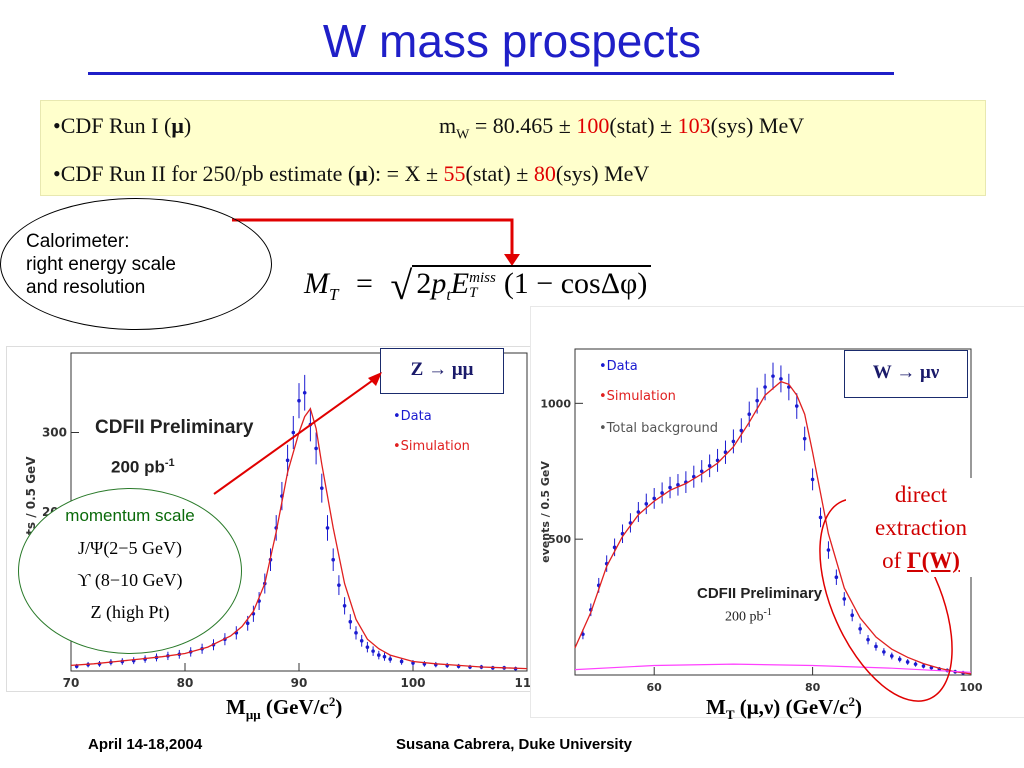 This screenshot has width=1024, height=768. What do you see at coordinates (122, 126) in the screenshot?
I see `run1-line: •CDF Run I (μ)` at bounding box center [122, 126].